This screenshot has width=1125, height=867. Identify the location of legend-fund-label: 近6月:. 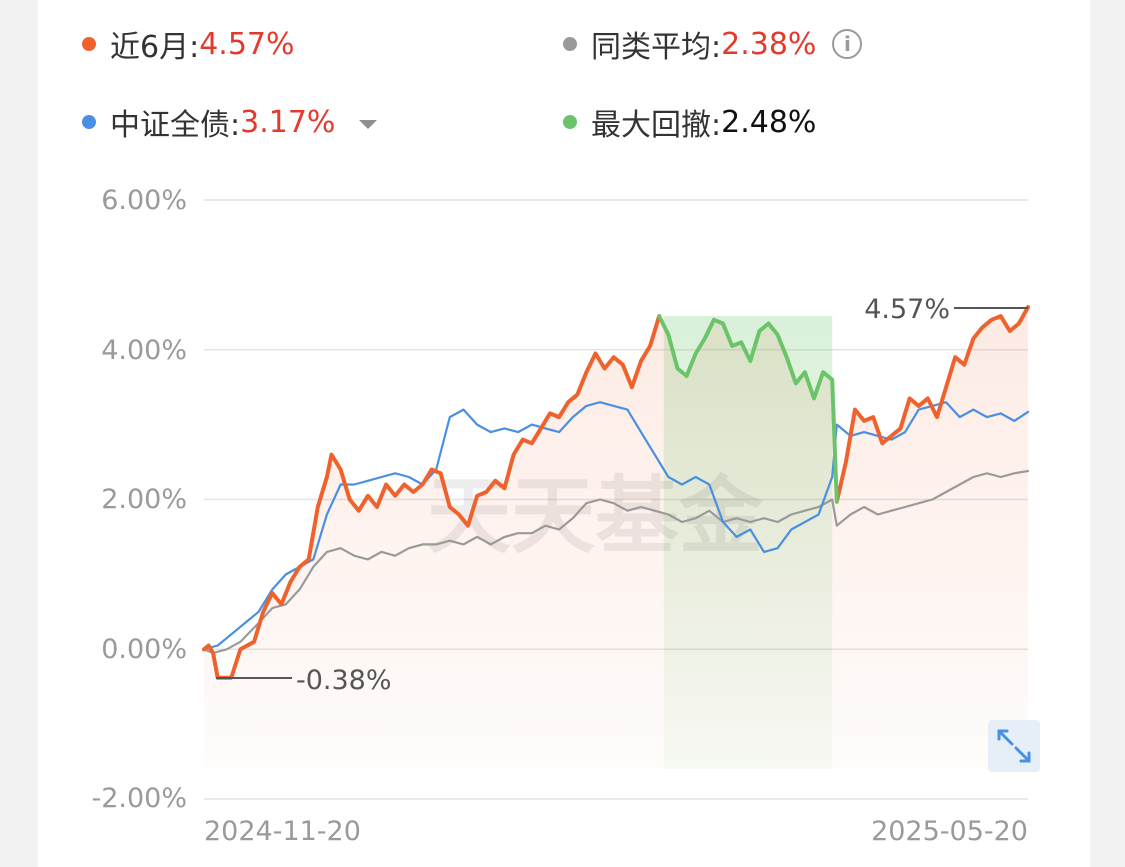
(155, 47).